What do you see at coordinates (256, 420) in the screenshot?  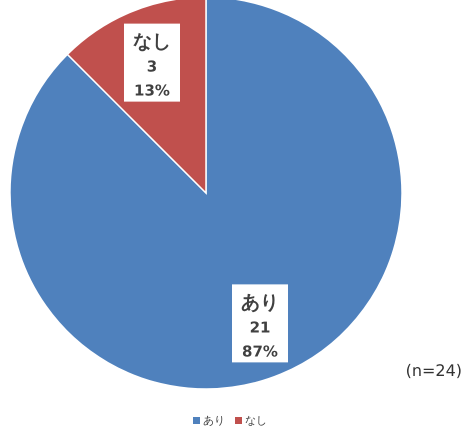 I see `legend-label: なし` at bounding box center [256, 420].